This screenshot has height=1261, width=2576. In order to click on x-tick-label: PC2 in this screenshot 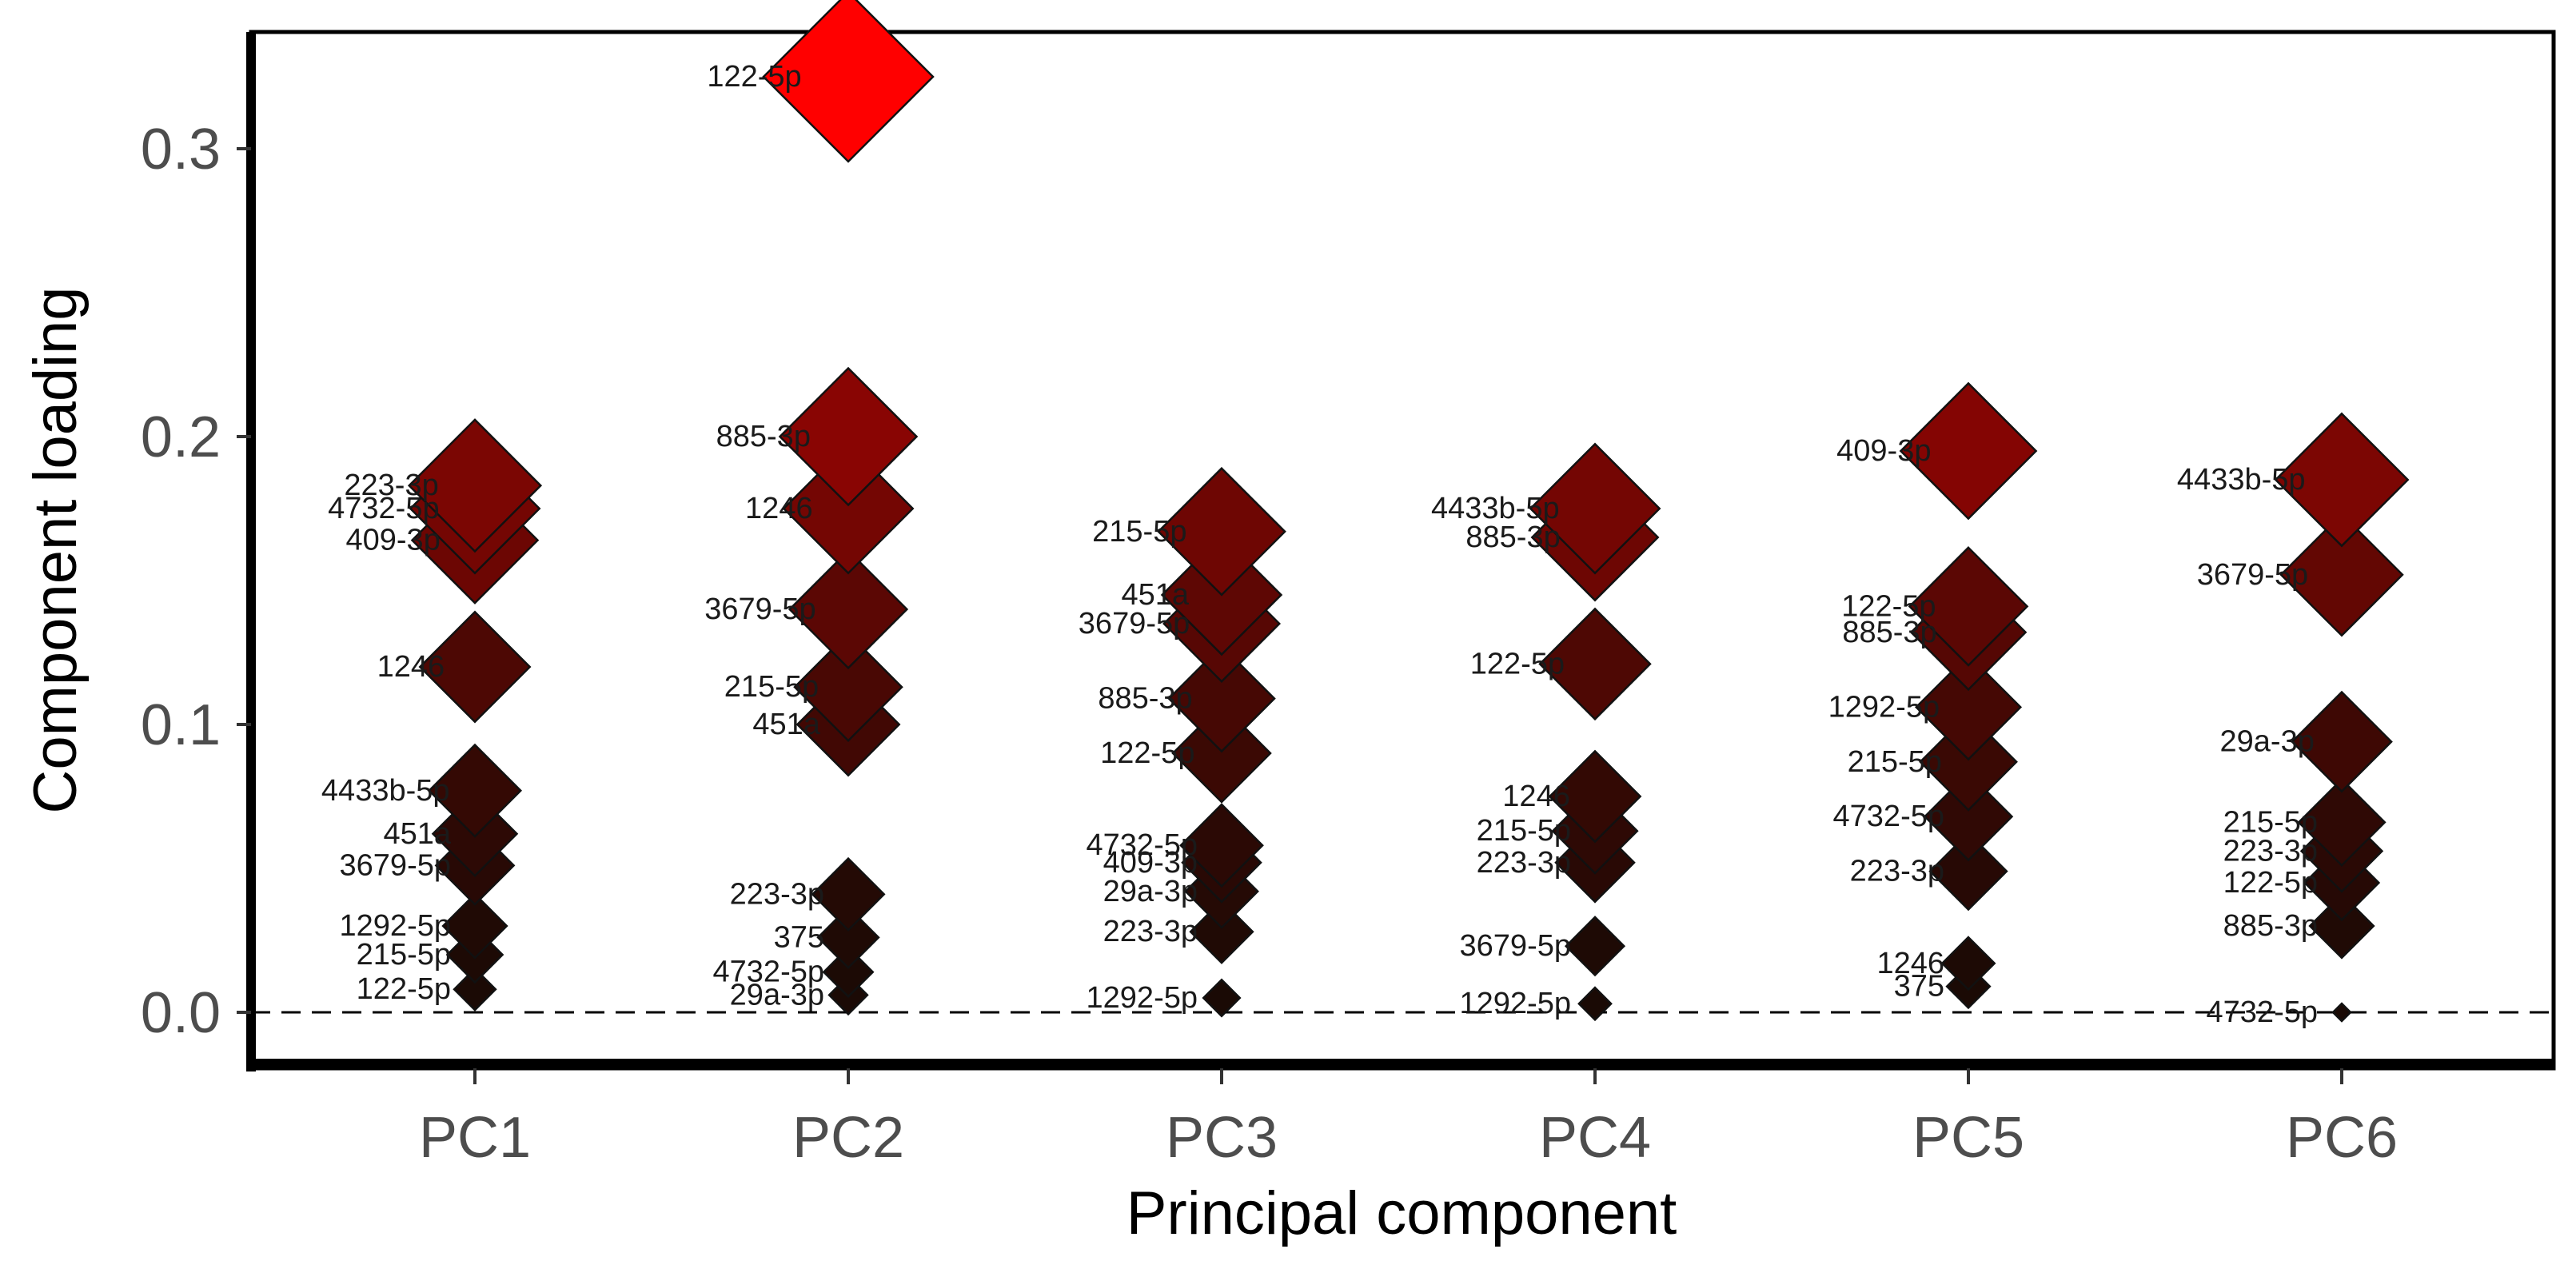, I will do `click(848, 1138)`.